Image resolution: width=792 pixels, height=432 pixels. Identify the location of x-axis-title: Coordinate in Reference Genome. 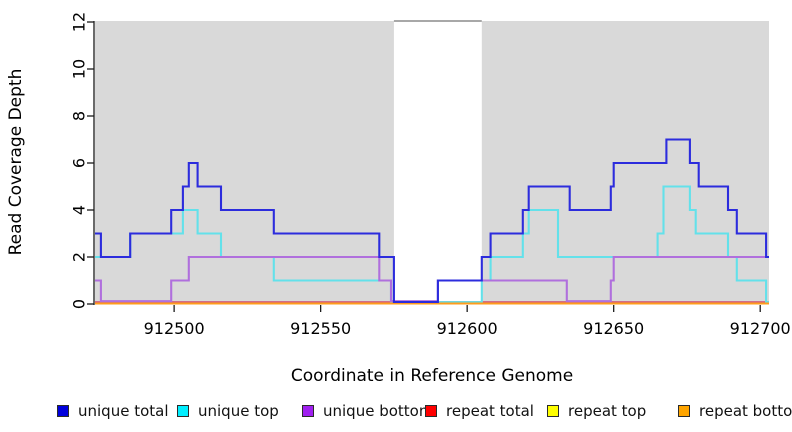
(432, 376).